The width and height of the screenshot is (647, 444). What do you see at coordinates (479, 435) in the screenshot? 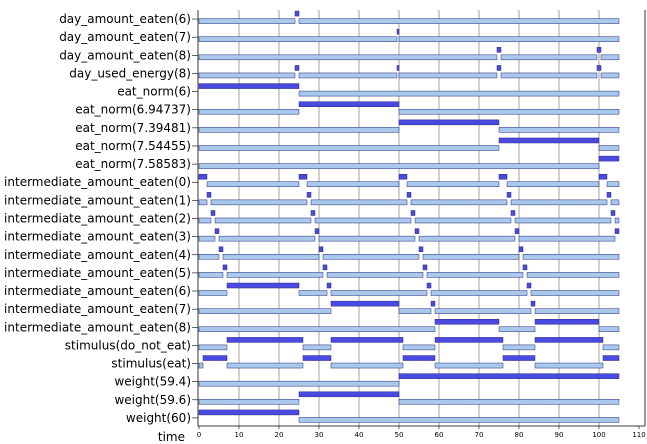
I see `x-tick-label: 70` at bounding box center [479, 435].